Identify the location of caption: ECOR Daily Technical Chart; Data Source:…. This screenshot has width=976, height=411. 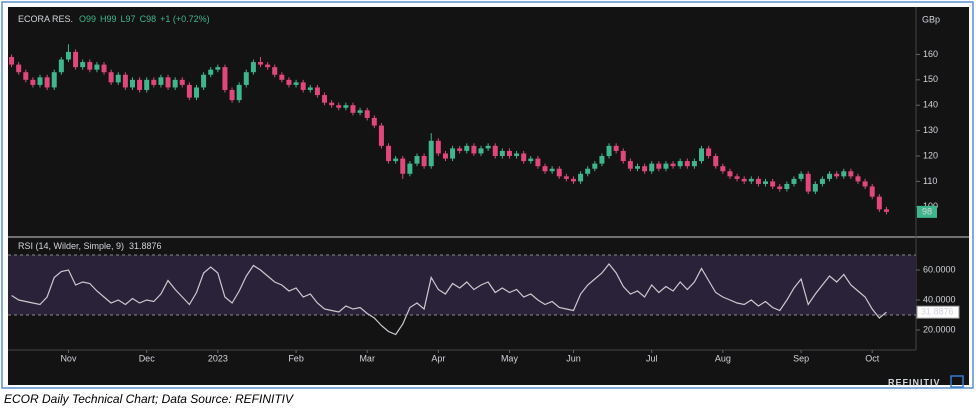
(148, 399).